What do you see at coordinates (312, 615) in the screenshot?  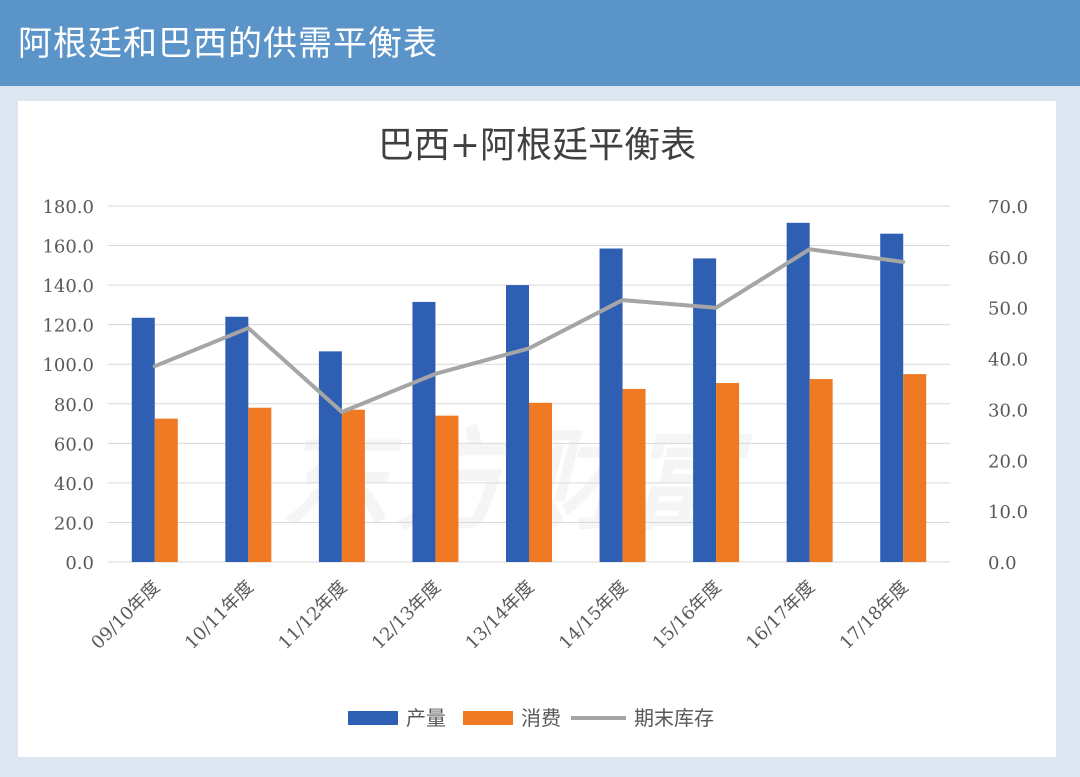 I see `category-label: 11/12年度` at bounding box center [312, 615].